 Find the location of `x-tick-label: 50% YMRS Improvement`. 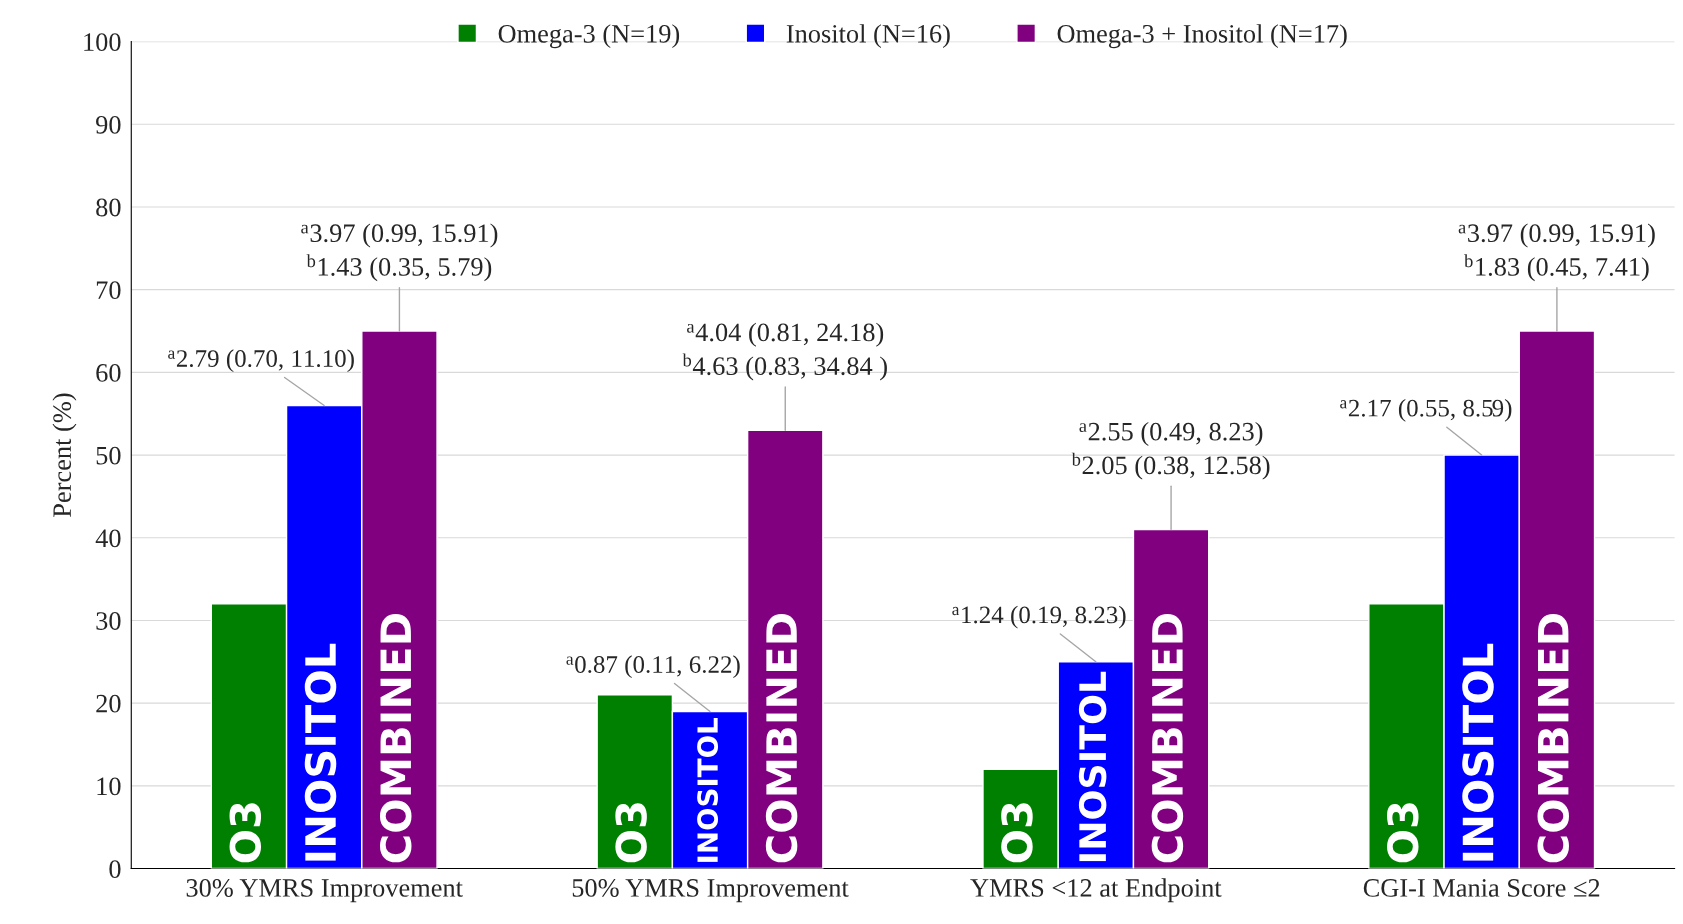

x-tick-label: 50% YMRS Improvement is located at coordinates (710, 891).